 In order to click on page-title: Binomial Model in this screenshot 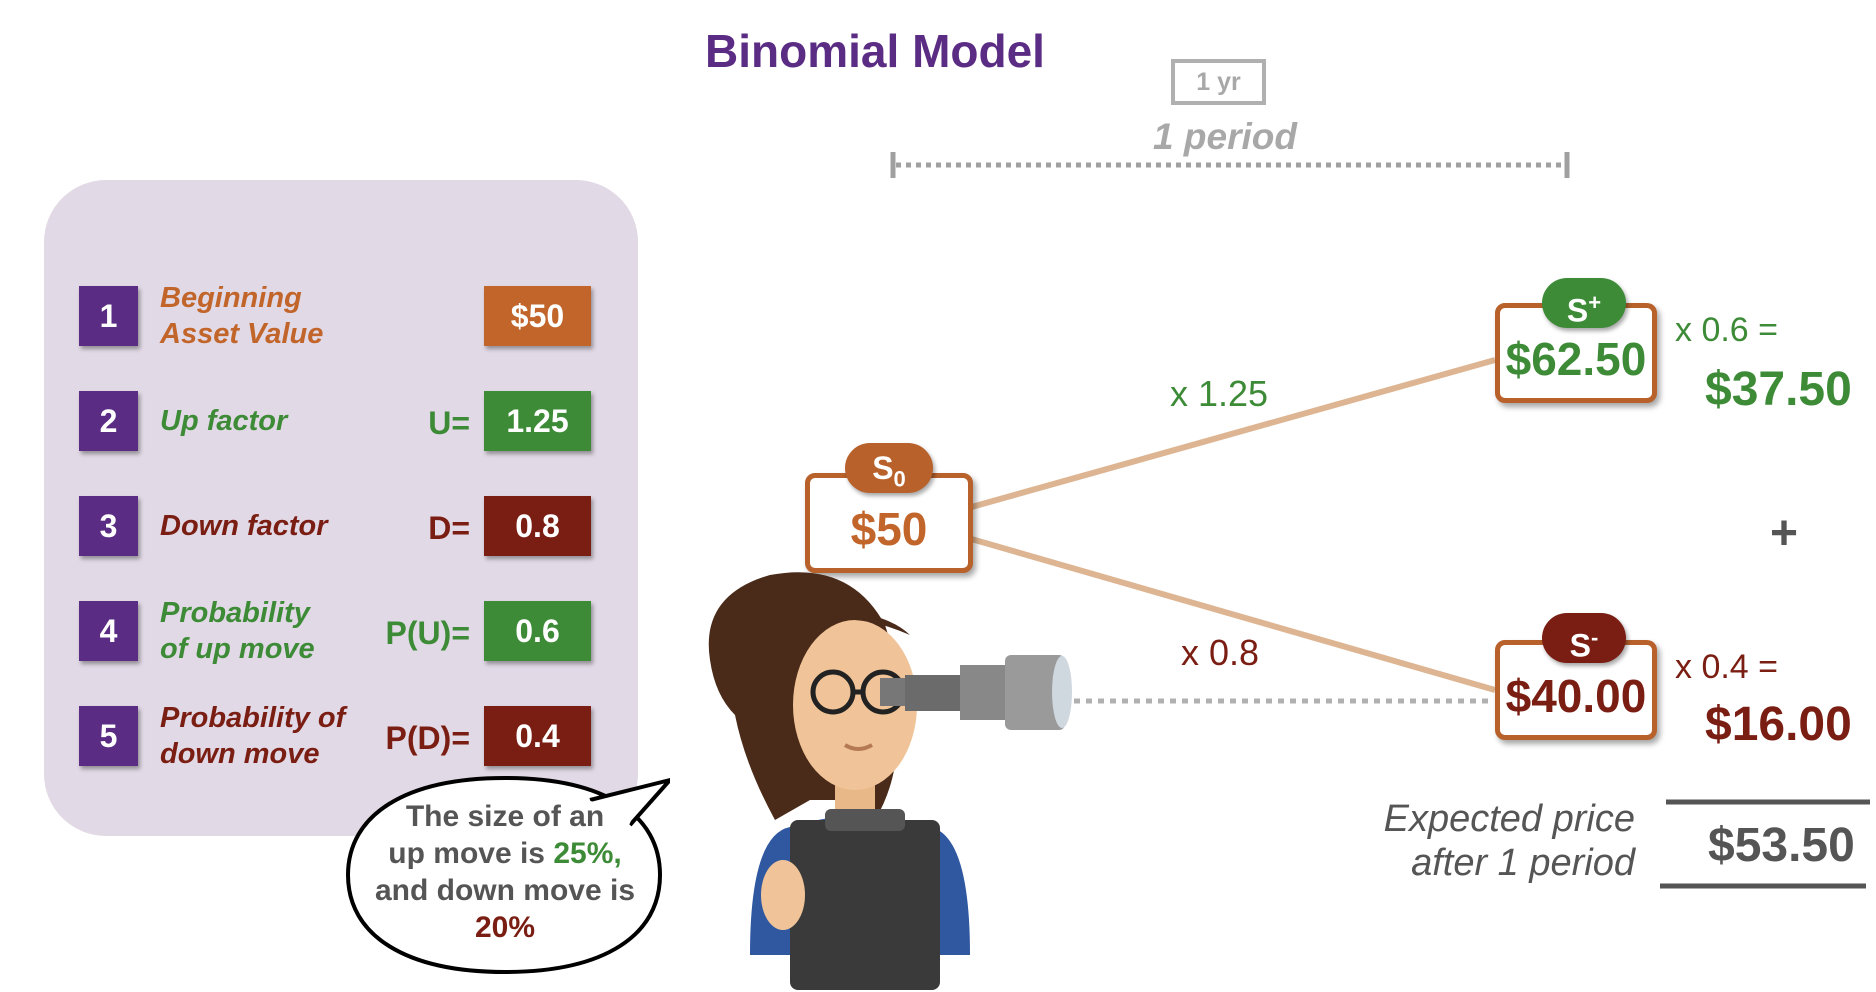, I will do `click(875, 51)`.